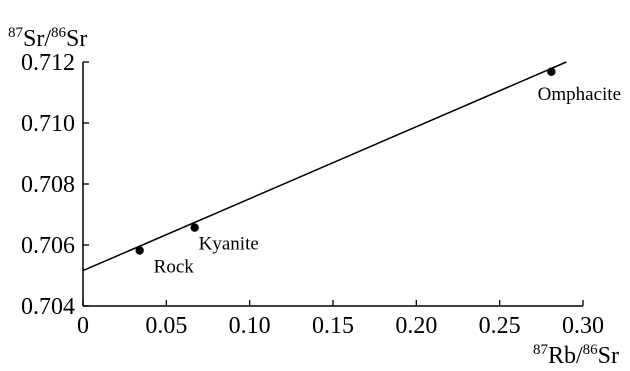 This screenshot has width=630, height=371. What do you see at coordinates (250, 326) in the screenshot?
I see `x-tick-label: 0.10` at bounding box center [250, 326].